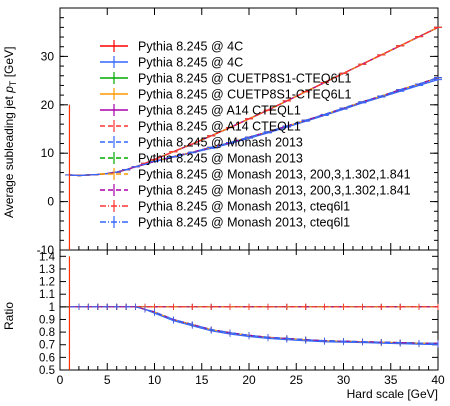  What do you see at coordinates (202, 380) in the screenshot?
I see `x-tick-label: 15` at bounding box center [202, 380].